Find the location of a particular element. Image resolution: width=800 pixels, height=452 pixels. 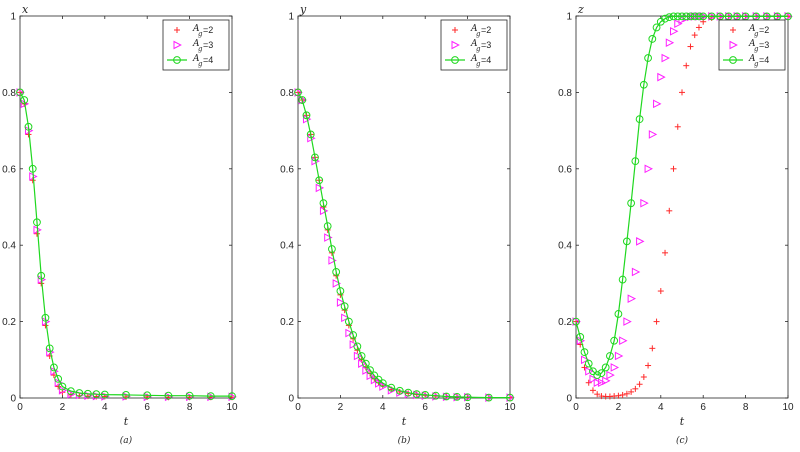

y-axis-label: y is located at coordinates (303, 9).